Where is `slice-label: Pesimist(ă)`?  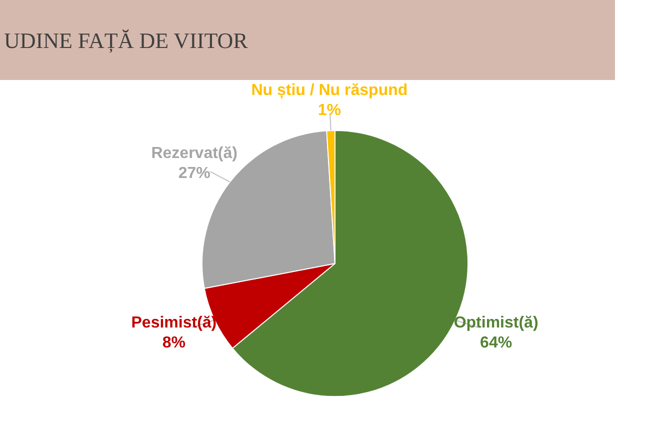 slice-label: Pesimist(ă) is located at coordinates (174, 323).